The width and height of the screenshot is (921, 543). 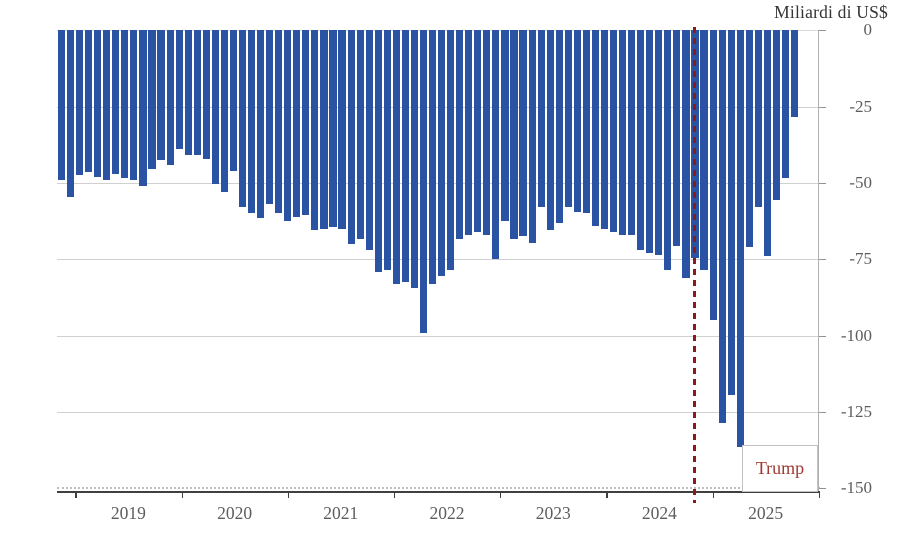 What do you see at coordinates (128, 513) in the screenshot?
I see `x-axis-year-label: 2019` at bounding box center [128, 513].